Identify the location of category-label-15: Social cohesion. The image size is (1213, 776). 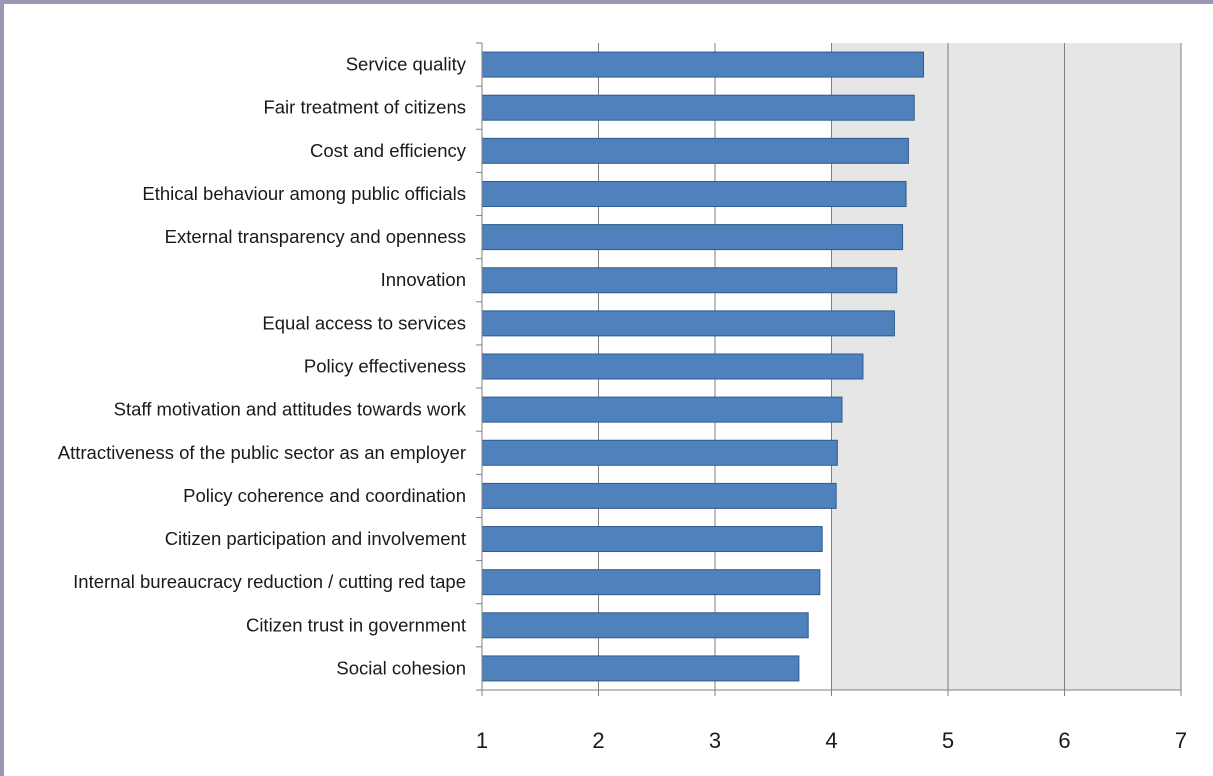
(401, 667).